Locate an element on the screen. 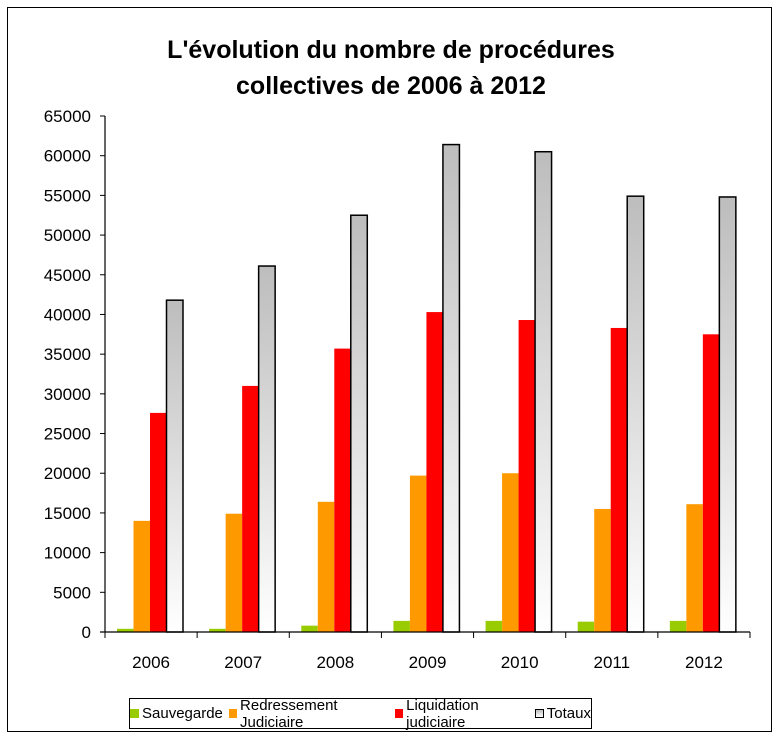  x-tick-label: 2010 is located at coordinates (520, 662).